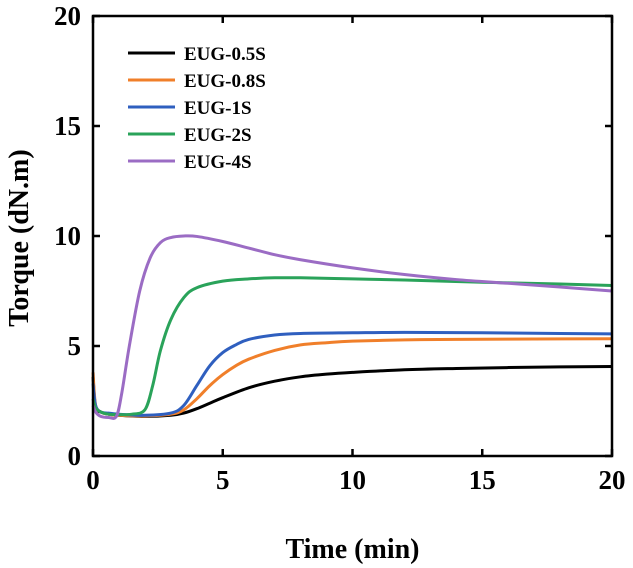 The height and width of the screenshot is (568, 633). I want to click on legend-label-2: EUG-0.8S, so click(225, 81).